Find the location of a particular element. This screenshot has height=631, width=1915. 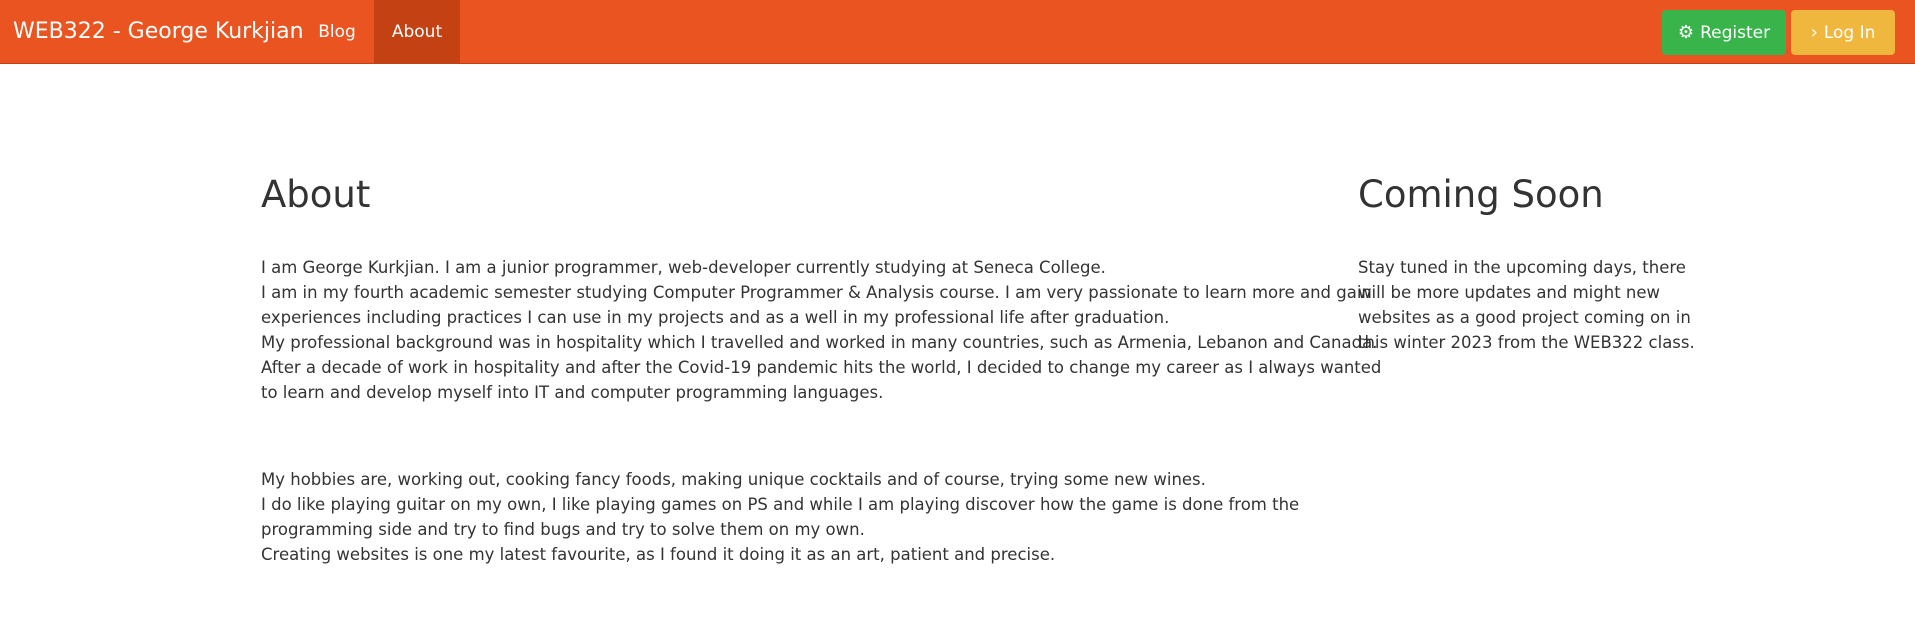

register-button: ⚙ Register is located at coordinates (1724, 32).